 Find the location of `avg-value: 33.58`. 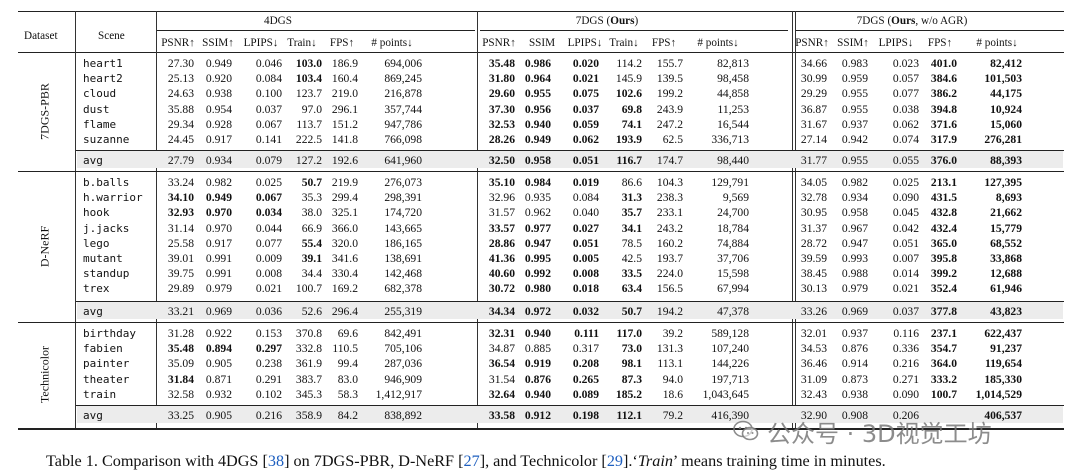

avg-value: 33.58 is located at coordinates (501, 415).